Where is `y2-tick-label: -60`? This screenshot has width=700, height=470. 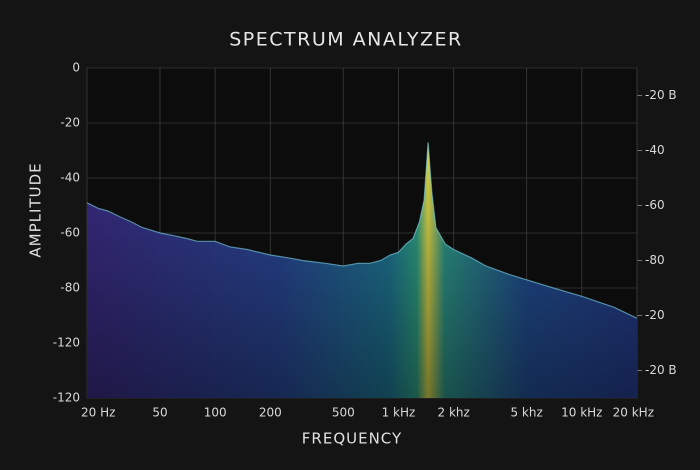
y2-tick-label: -60 is located at coordinates (655, 205).